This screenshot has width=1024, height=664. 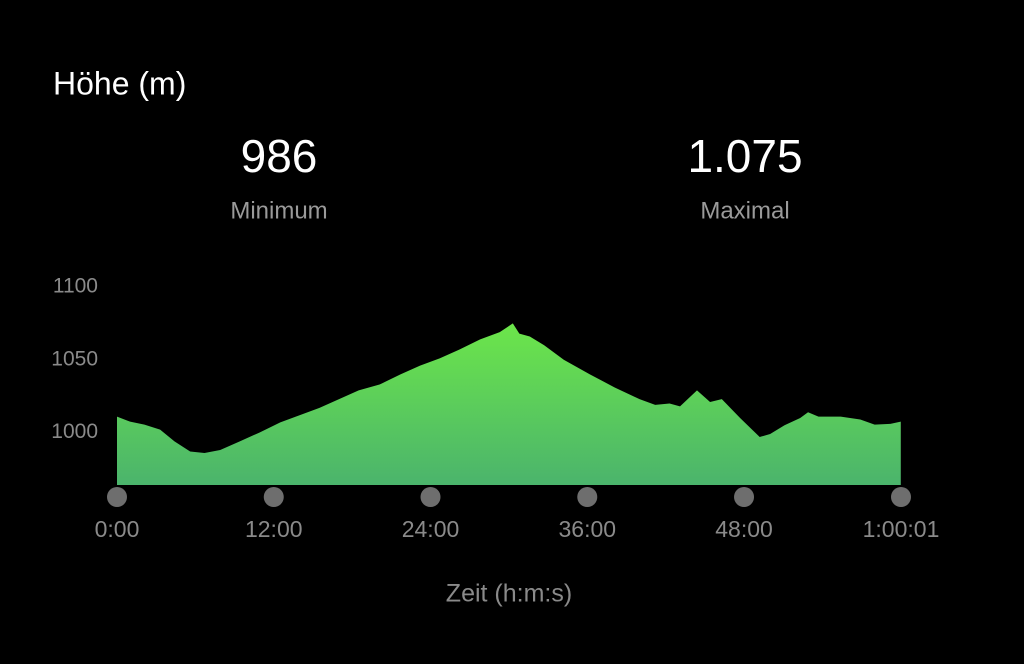 What do you see at coordinates (278, 210) in the screenshot?
I see `stat-label: Minimum` at bounding box center [278, 210].